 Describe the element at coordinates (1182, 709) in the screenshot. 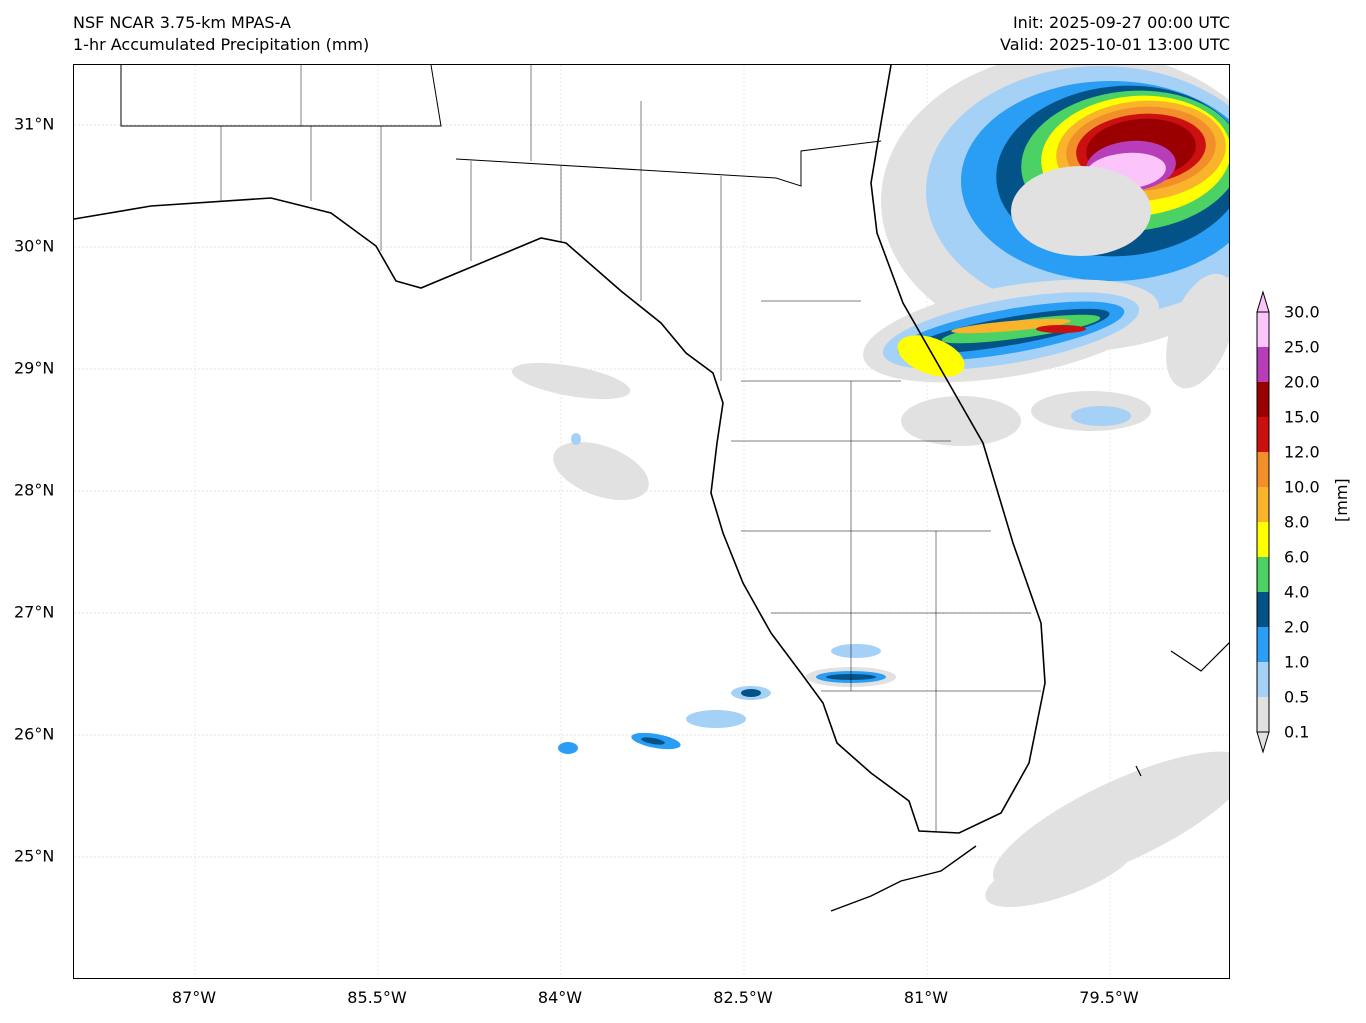

I see `bahamas-coast` at that location.